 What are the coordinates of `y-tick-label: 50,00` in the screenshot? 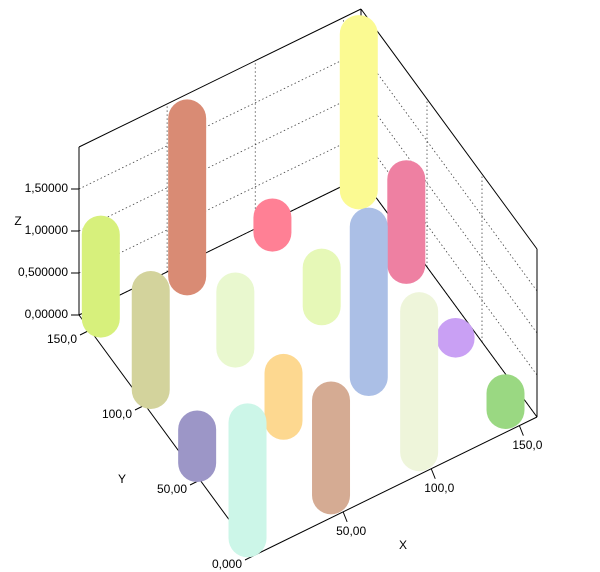 It's located at (172, 489).